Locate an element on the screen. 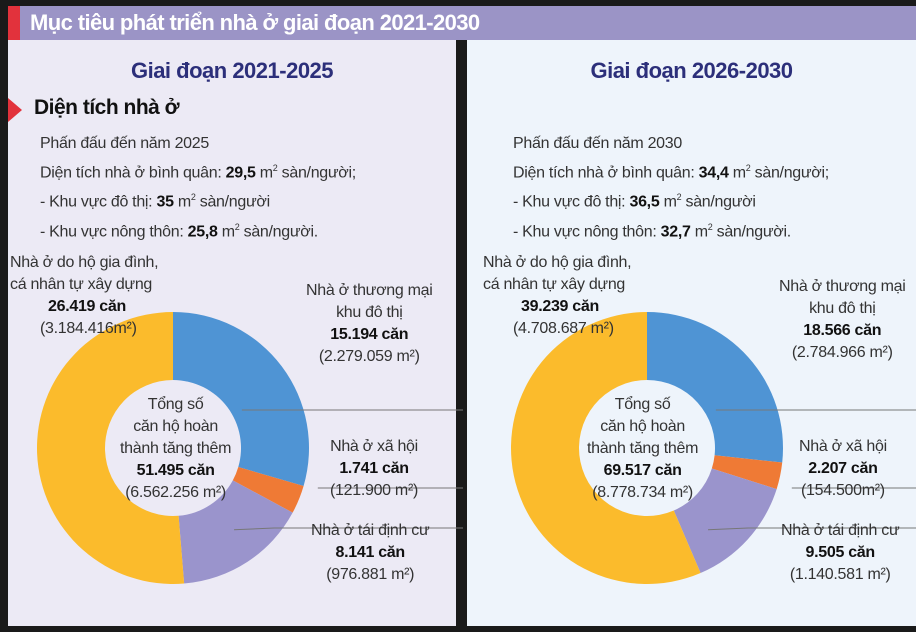 The height and width of the screenshot is (632, 916). urban-area: - Khu vực đô thị: 36,5 m2 sàn/người is located at coordinates (634, 201).